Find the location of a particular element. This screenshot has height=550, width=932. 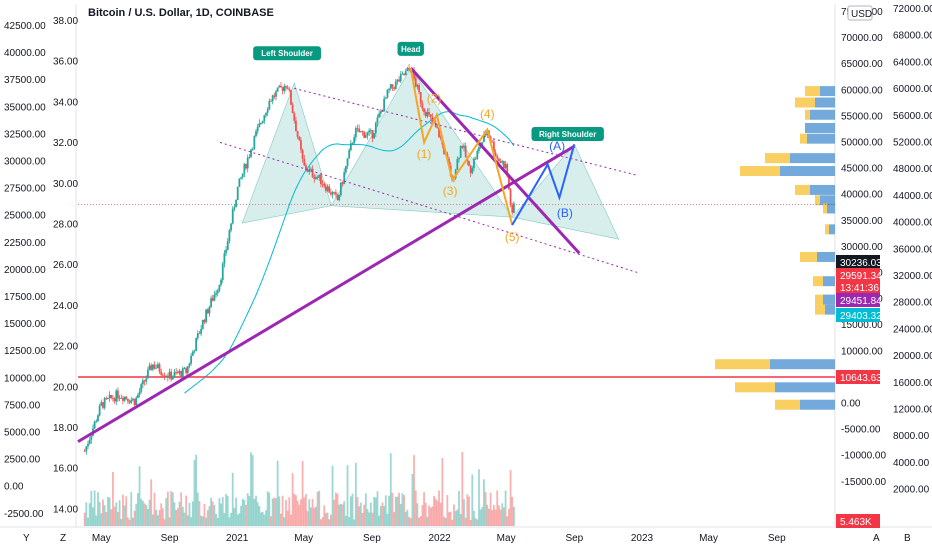

left-outer-tick-label: 30000.00 is located at coordinates (25, 162).